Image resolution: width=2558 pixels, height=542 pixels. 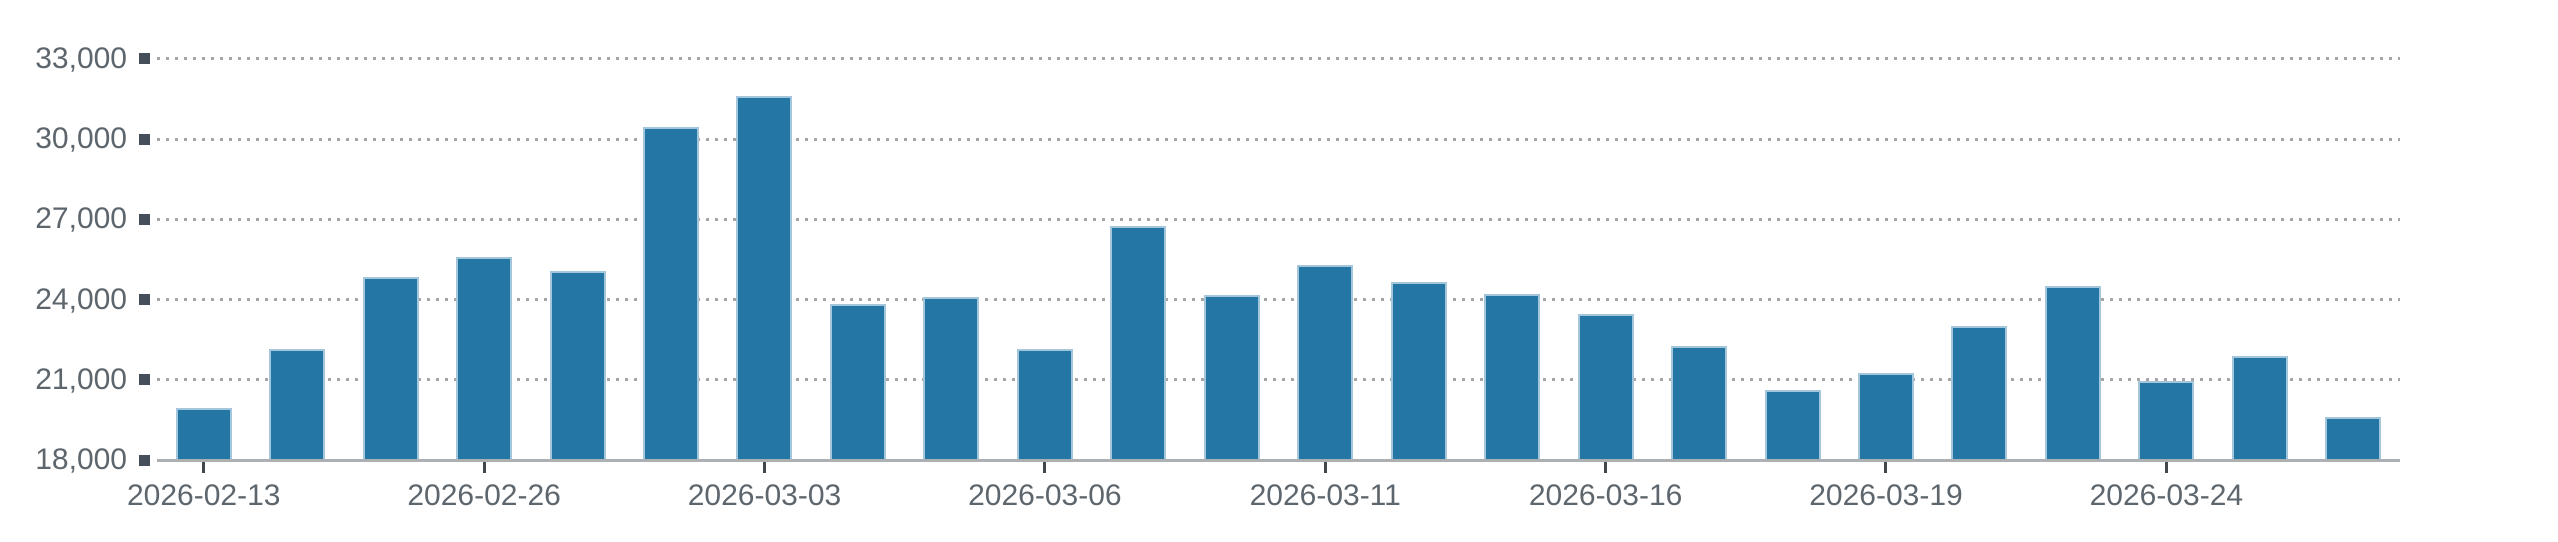 I want to click on y-axis-tick-label: 21,000, so click(x=81, y=379).